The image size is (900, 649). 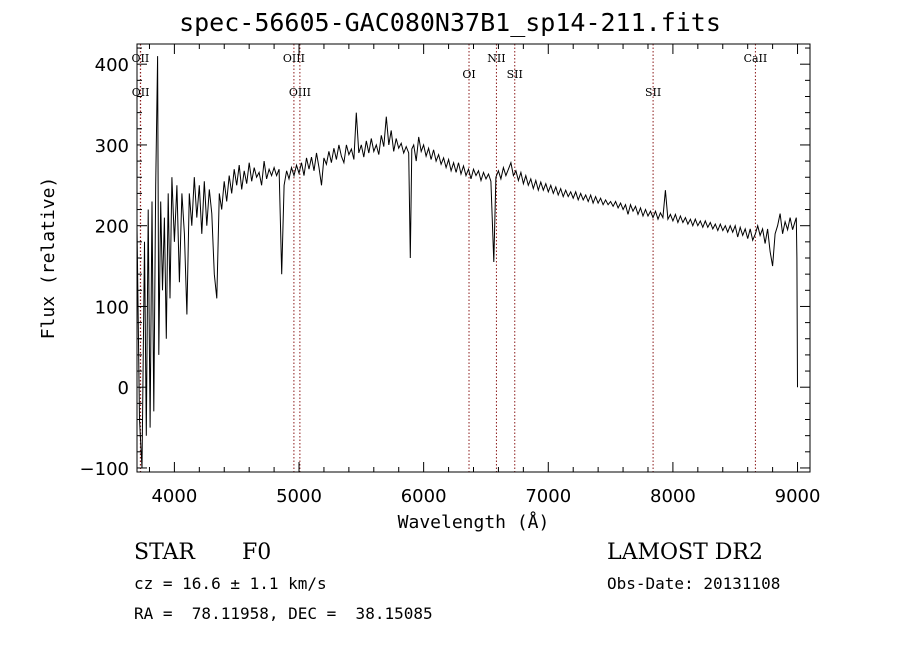 What do you see at coordinates (283, 613) in the screenshot?
I see `coordinates: RA = 78.11958, DEC = 38.15085` at bounding box center [283, 613].